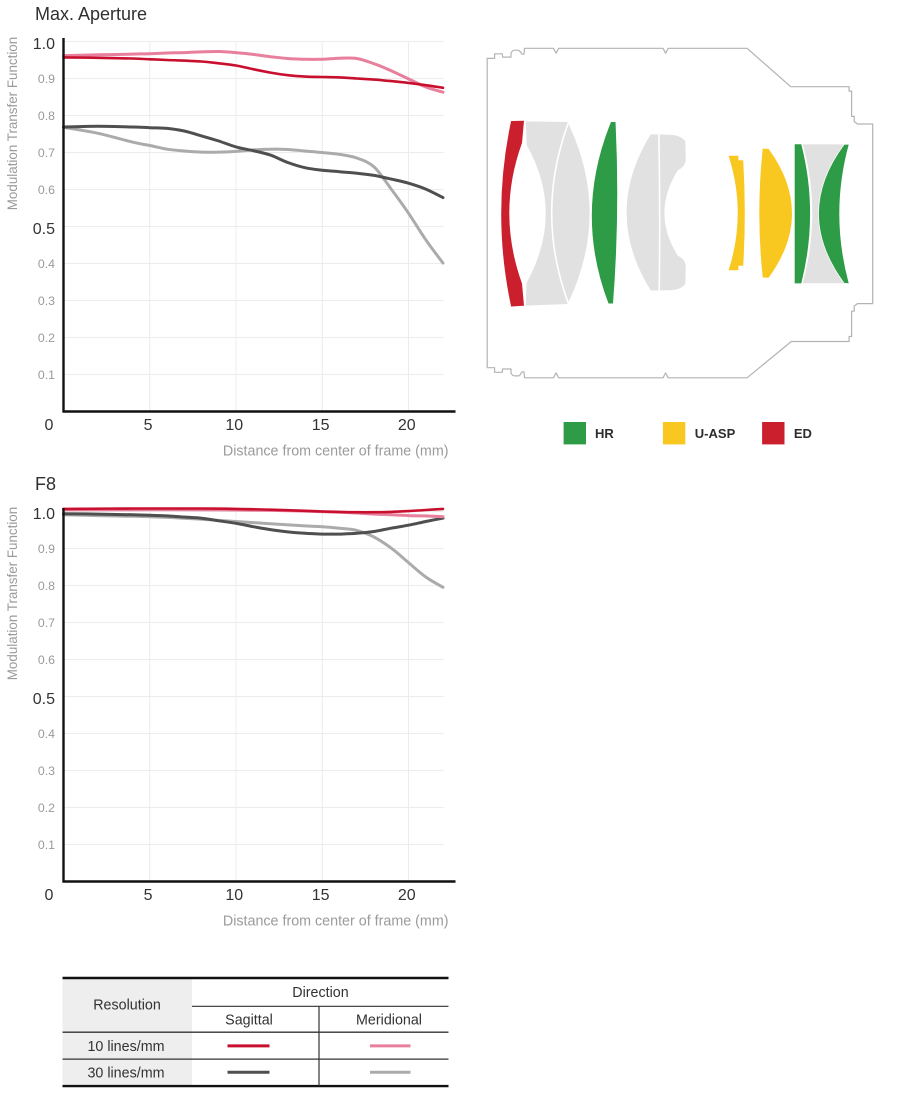  I want to click on svg-text: HR, so click(604, 433).